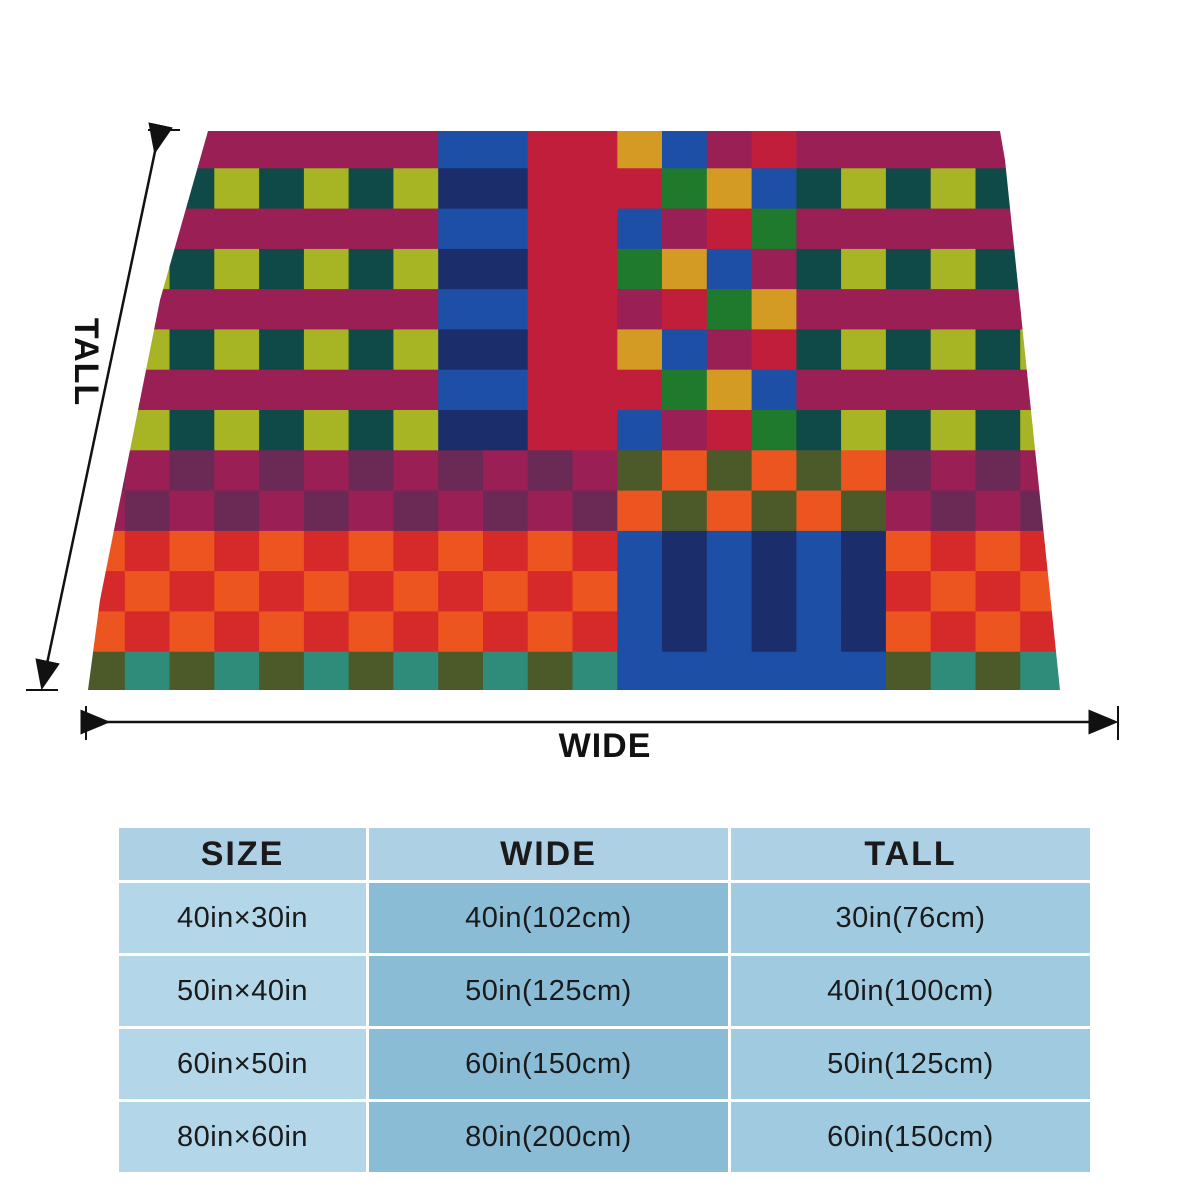 The height and width of the screenshot is (1200, 1200). Describe the element at coordinates (910, 1064) in the screenshot. I see `tall-cell: 50in(125cm)` at that location.